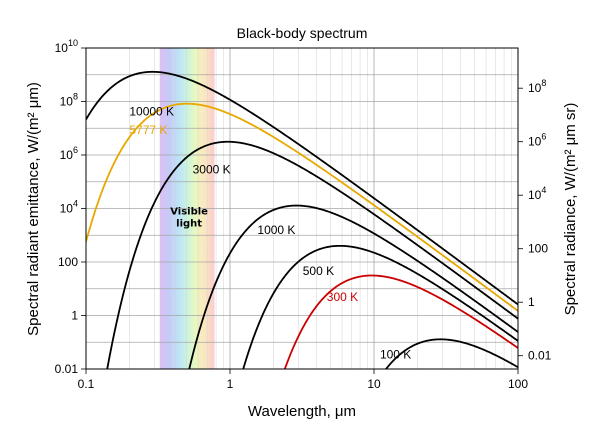  I want to click on y-left-tick-label: 10¹⁰, so click(66, 46).